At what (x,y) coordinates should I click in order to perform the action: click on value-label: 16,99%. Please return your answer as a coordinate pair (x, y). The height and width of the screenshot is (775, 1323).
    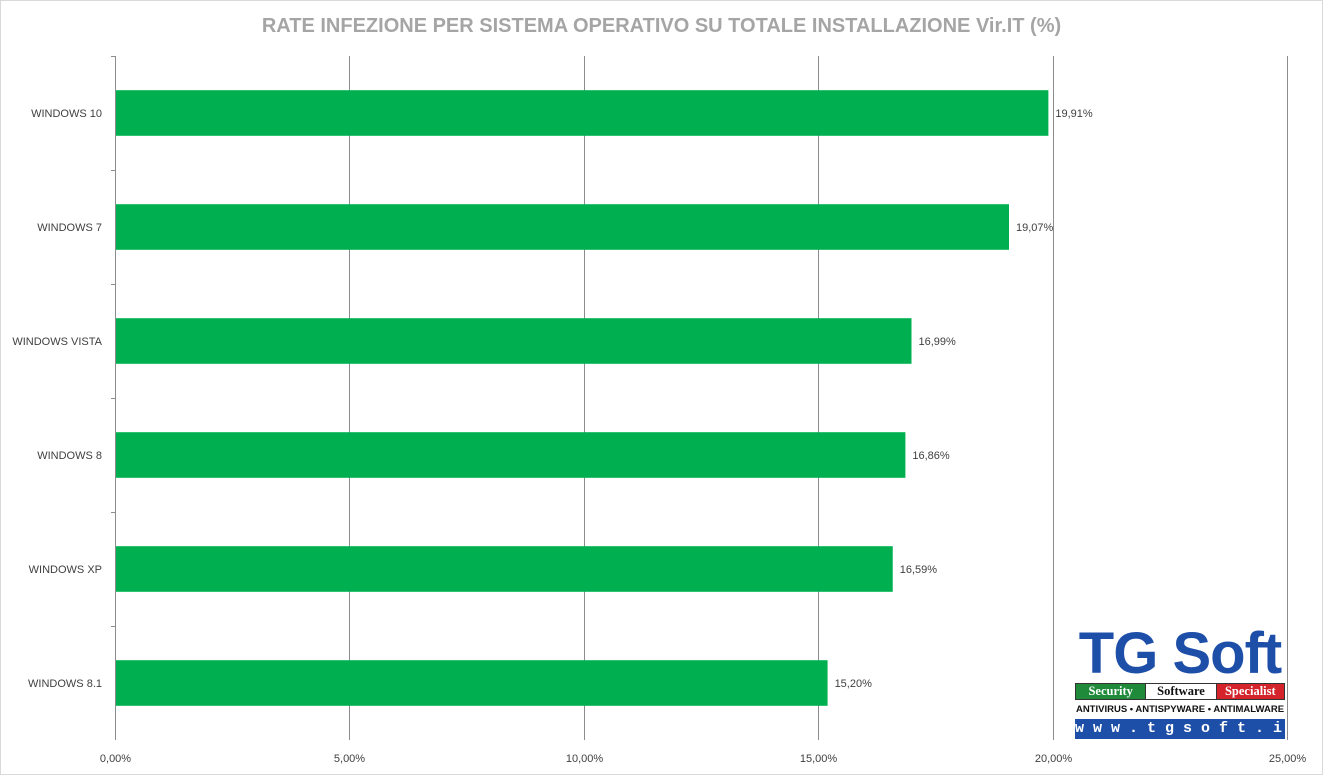
    Looking at the image, I should click on (937, 342).